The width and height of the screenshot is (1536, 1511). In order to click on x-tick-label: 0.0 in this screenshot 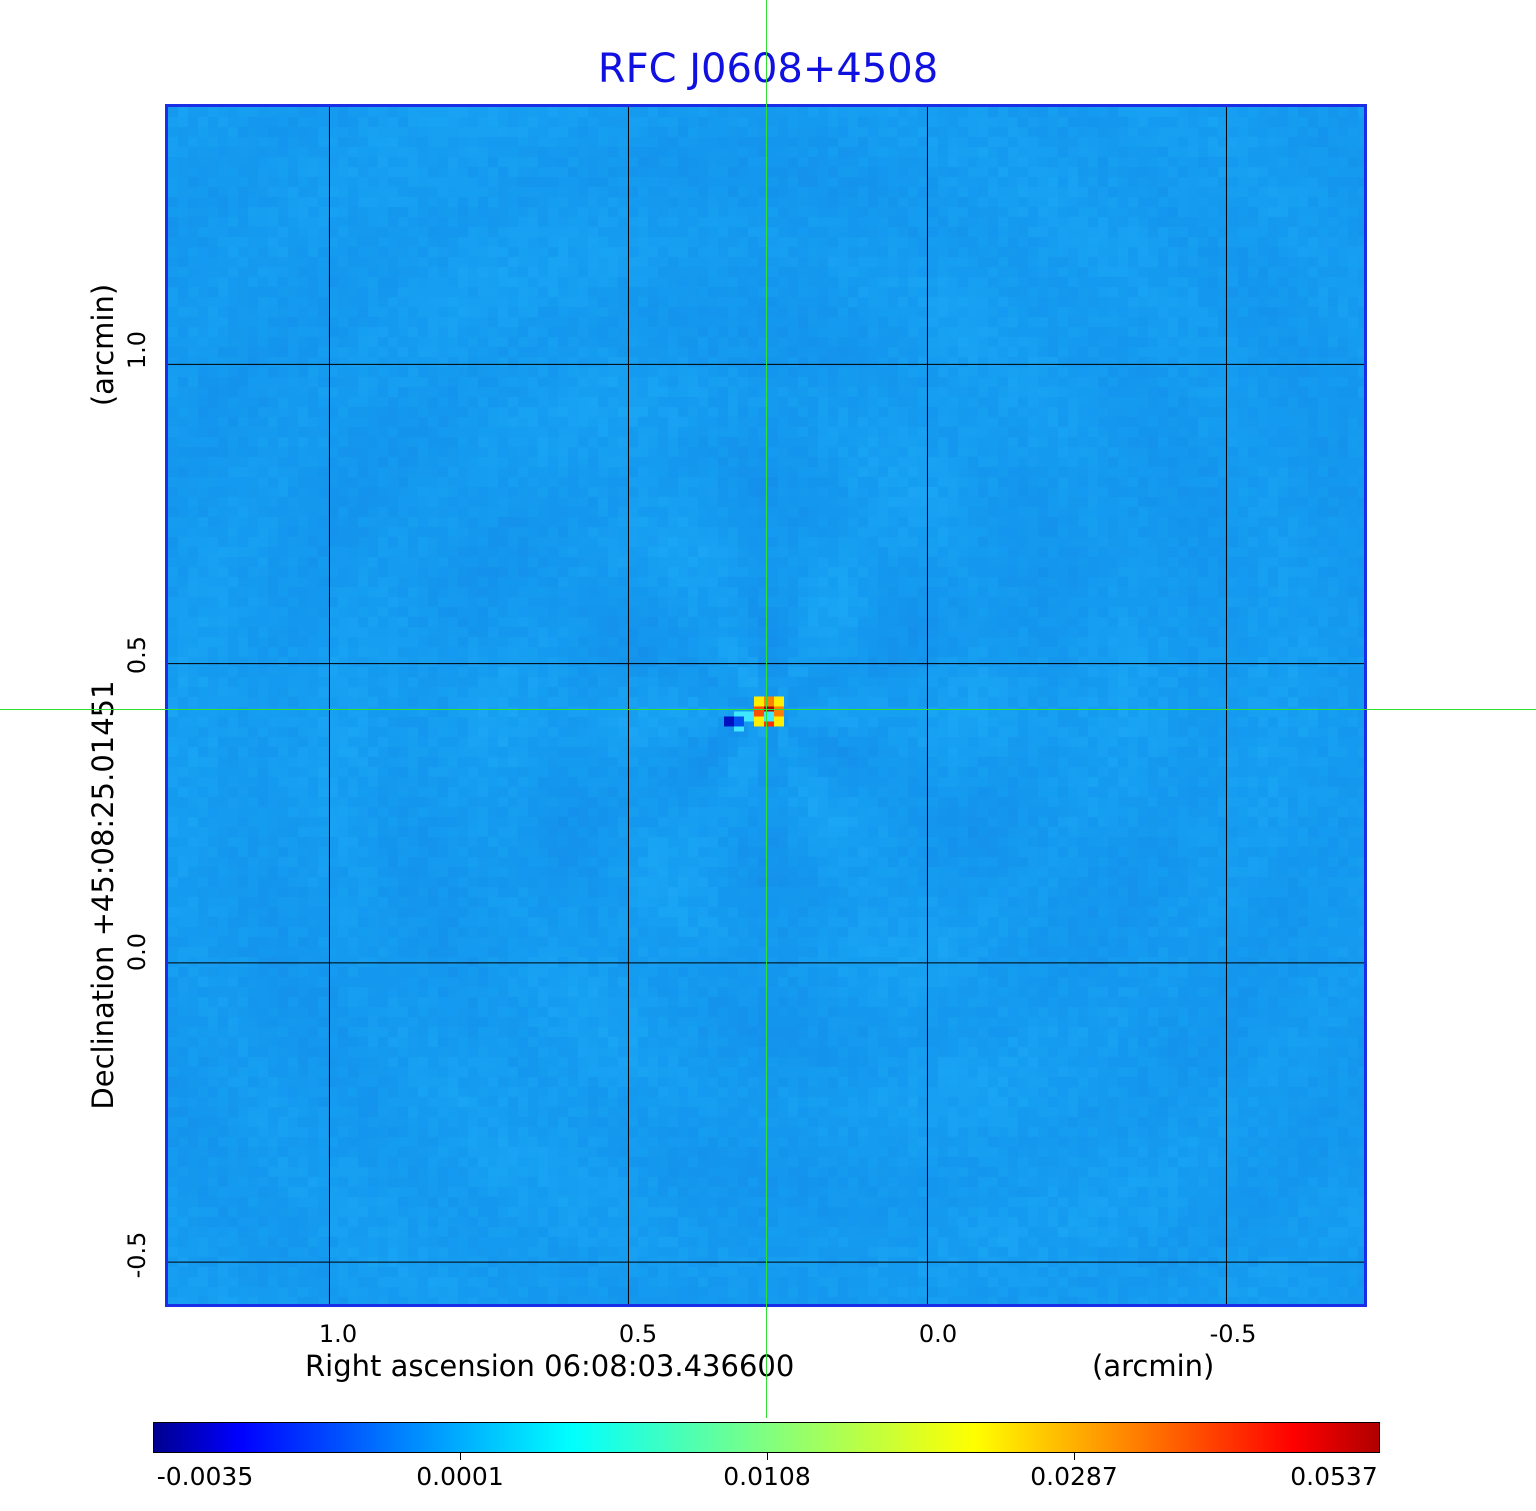, I will do `click(938, 1334)`.